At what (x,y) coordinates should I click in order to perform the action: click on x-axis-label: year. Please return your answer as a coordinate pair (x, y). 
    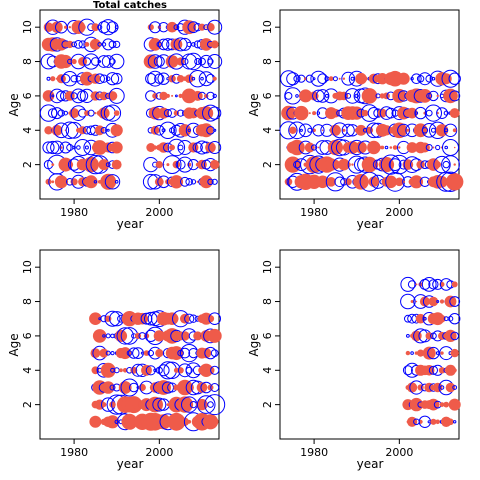
    Looking at the image, I should click on (370, 224).